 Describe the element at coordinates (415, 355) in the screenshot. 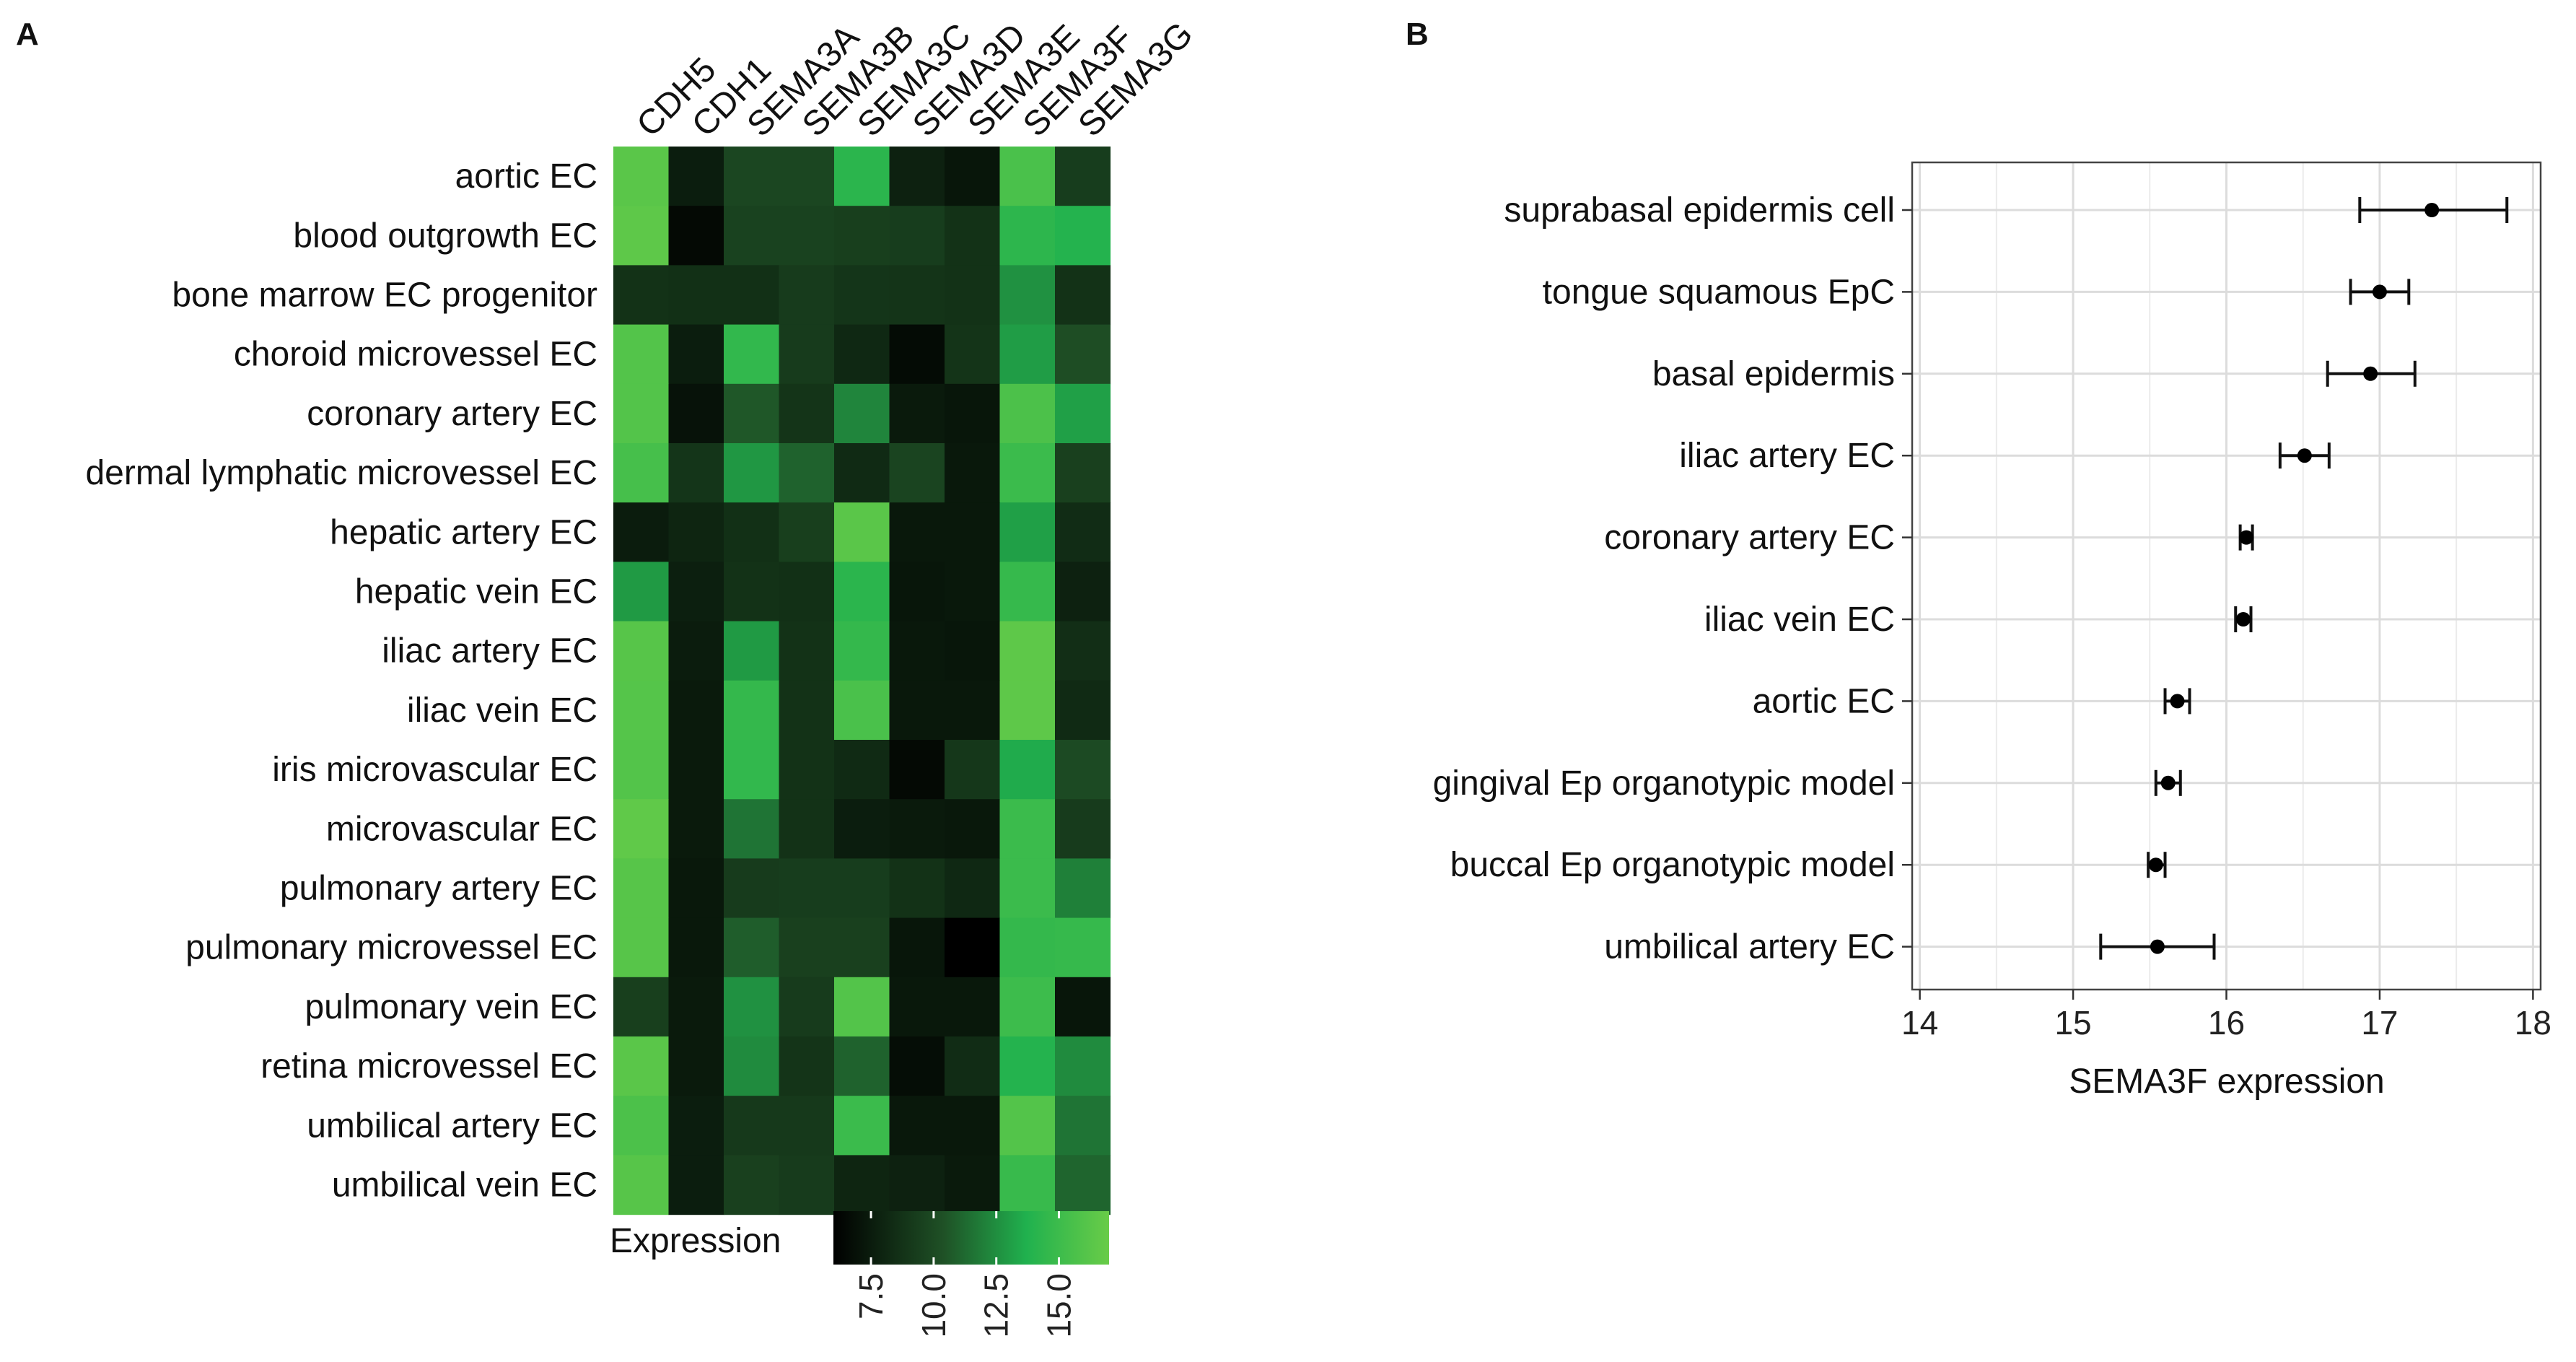

I see `heatmap-row-label: choroid microvessel EC` at that location.